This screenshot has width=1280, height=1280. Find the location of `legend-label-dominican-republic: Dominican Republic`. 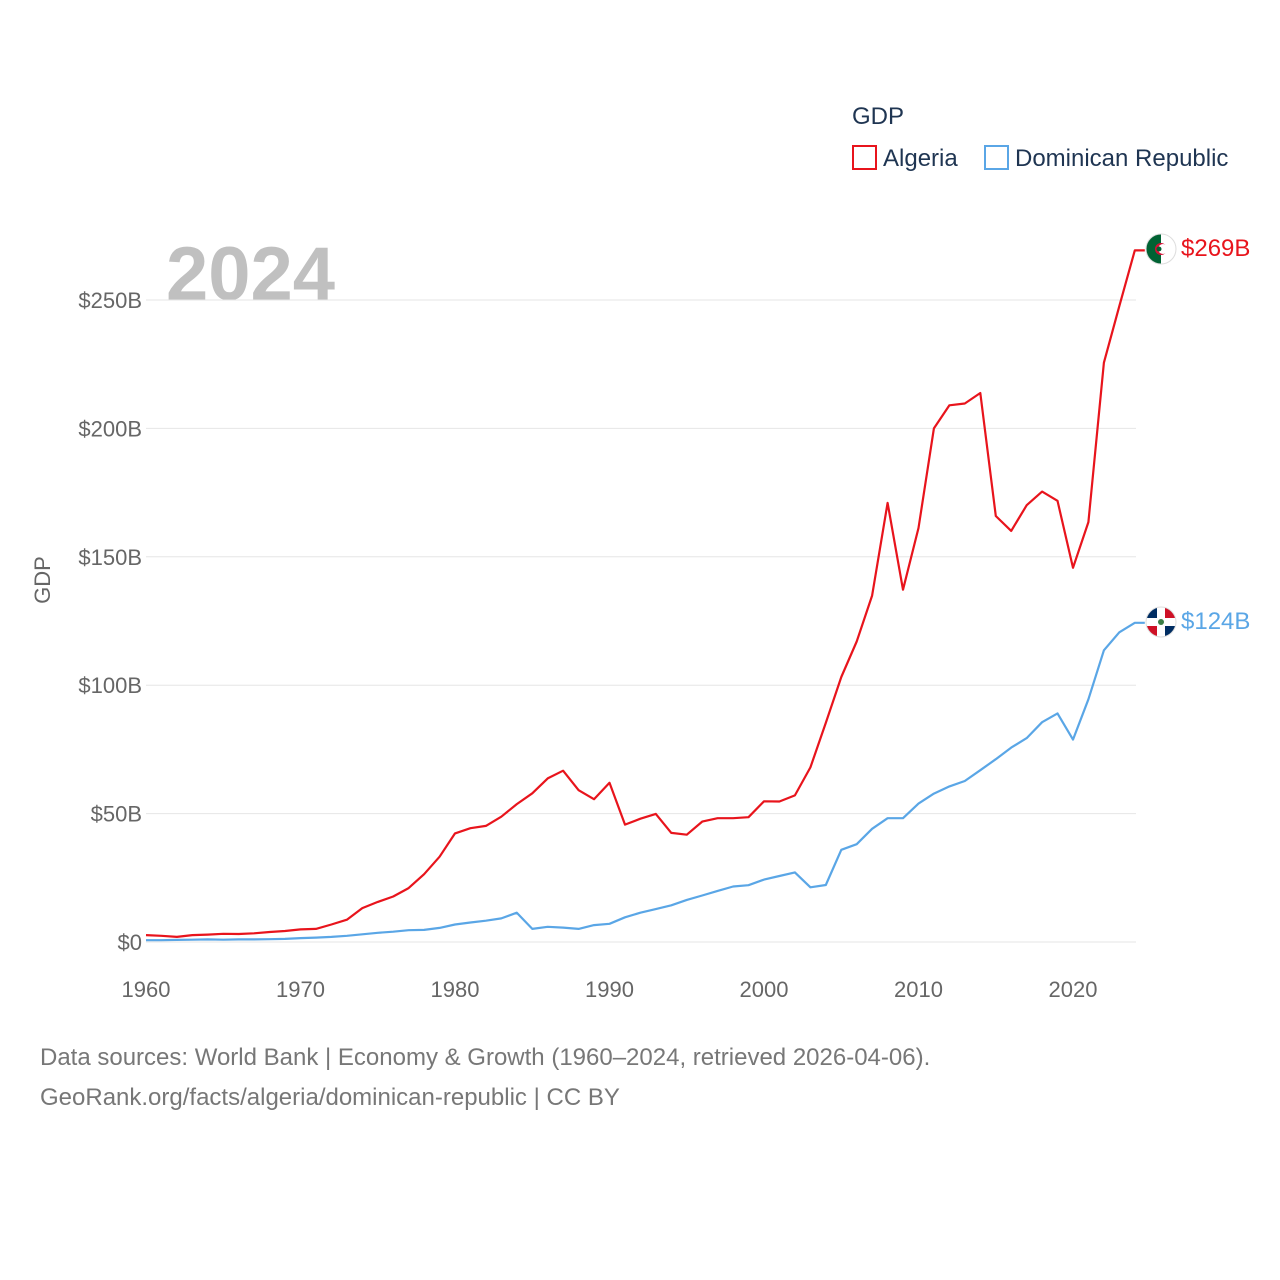

legend-label-dominican-republic: Dominican Republic is located at coordinates (1121, 158).